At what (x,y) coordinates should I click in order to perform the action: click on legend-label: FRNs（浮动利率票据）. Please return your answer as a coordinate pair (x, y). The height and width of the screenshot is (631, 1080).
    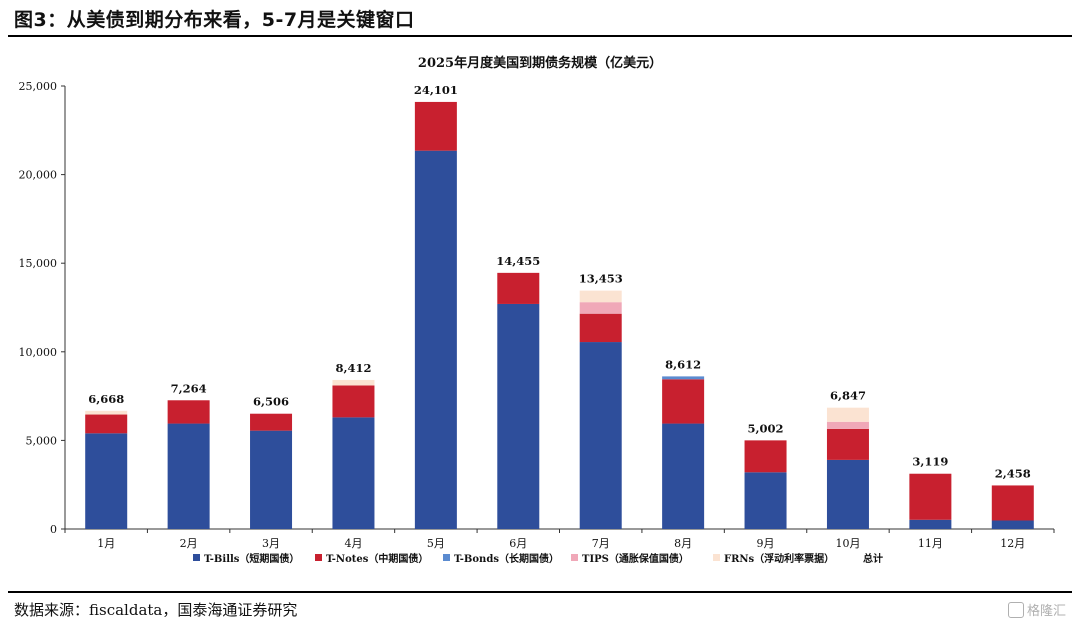
    Looking at the image, I should click on (779, 558).